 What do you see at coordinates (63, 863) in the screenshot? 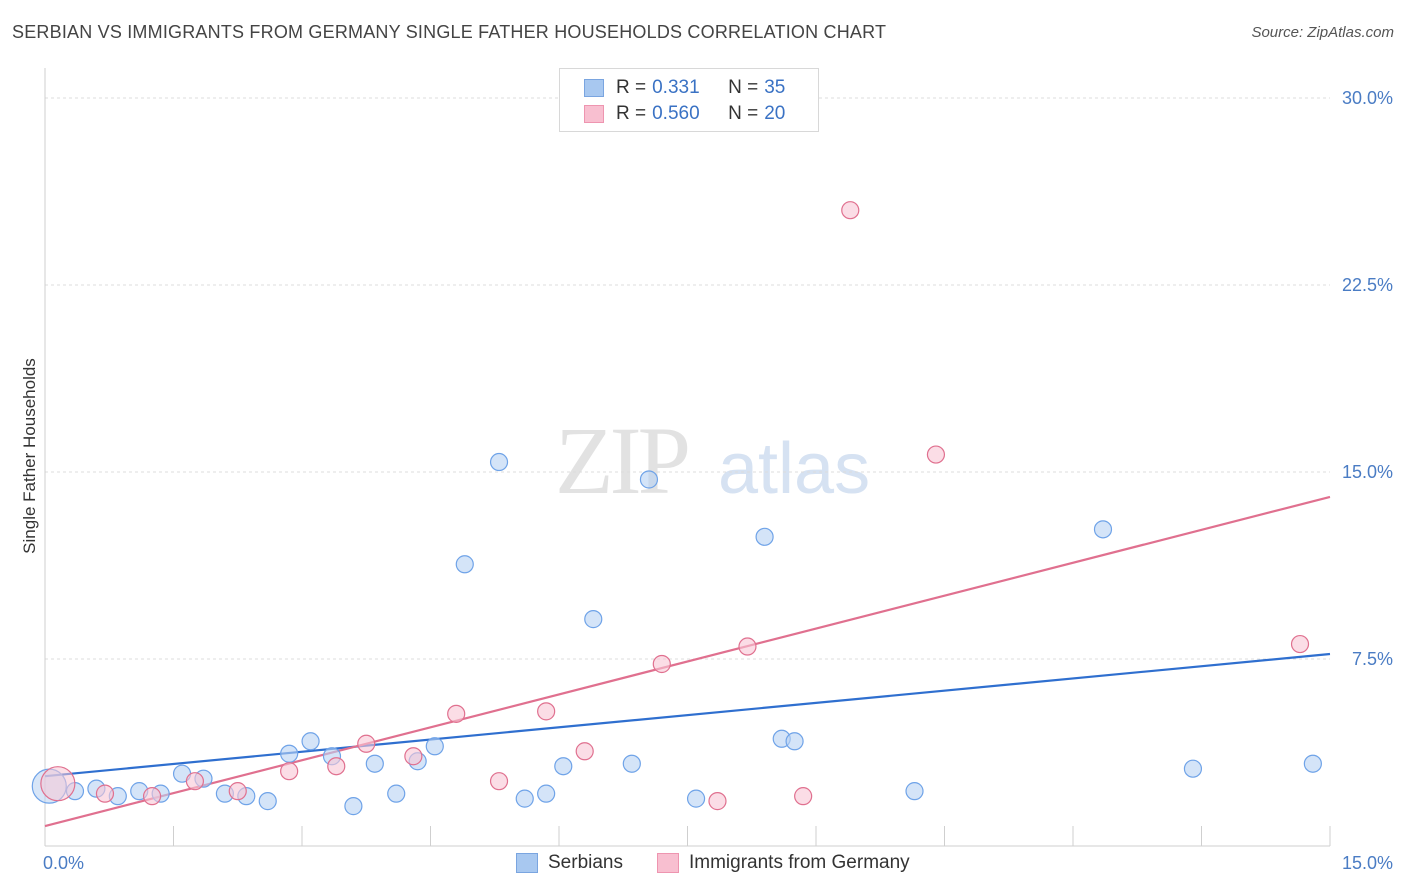
I see `x-tick-label: 0.0%` at bounding box center [63, 863].